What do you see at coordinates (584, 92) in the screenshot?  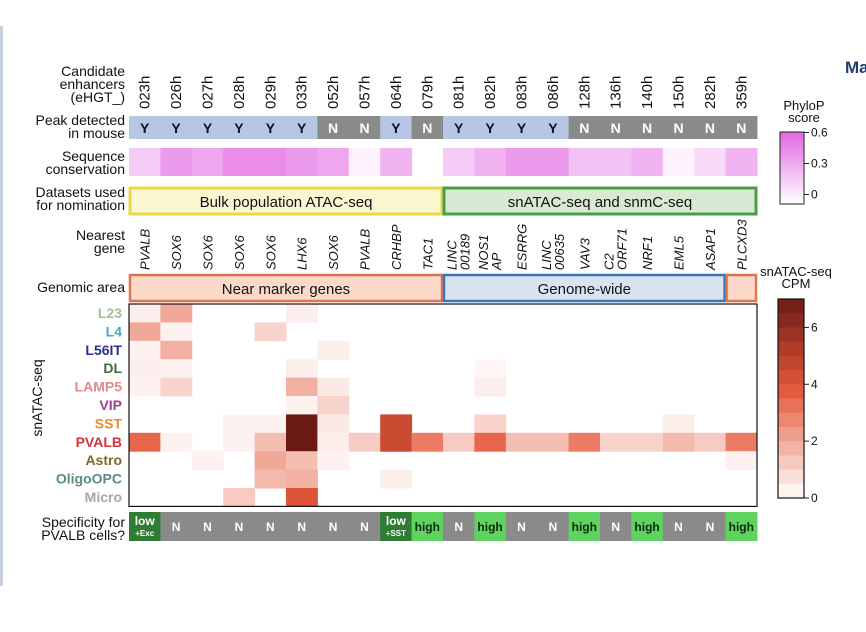 I see `enhancer-id: 128h` at bounding box center [584, 92].